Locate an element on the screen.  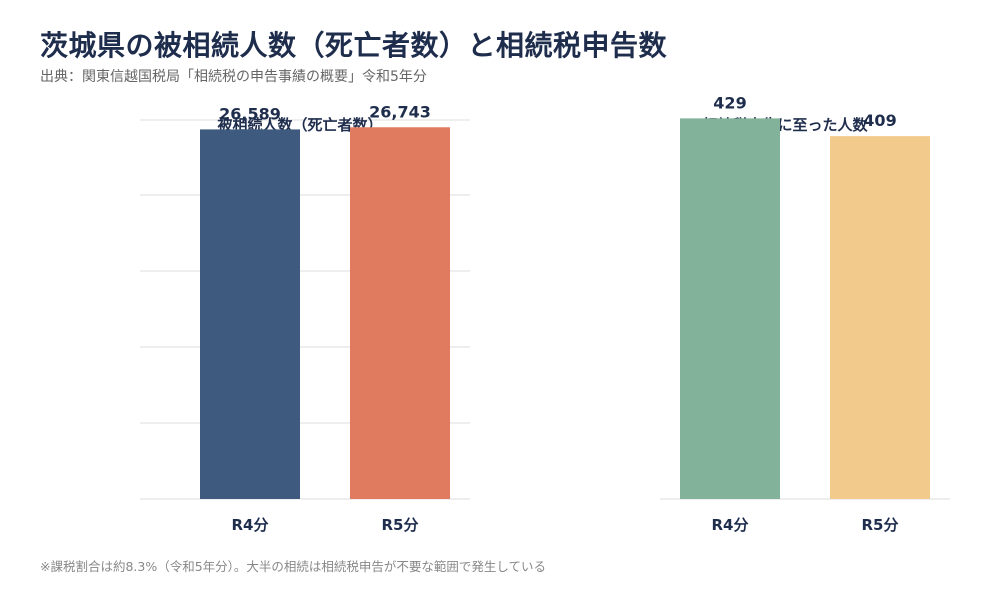
bar-value-label: 429 is located at coordinates (729, 102).